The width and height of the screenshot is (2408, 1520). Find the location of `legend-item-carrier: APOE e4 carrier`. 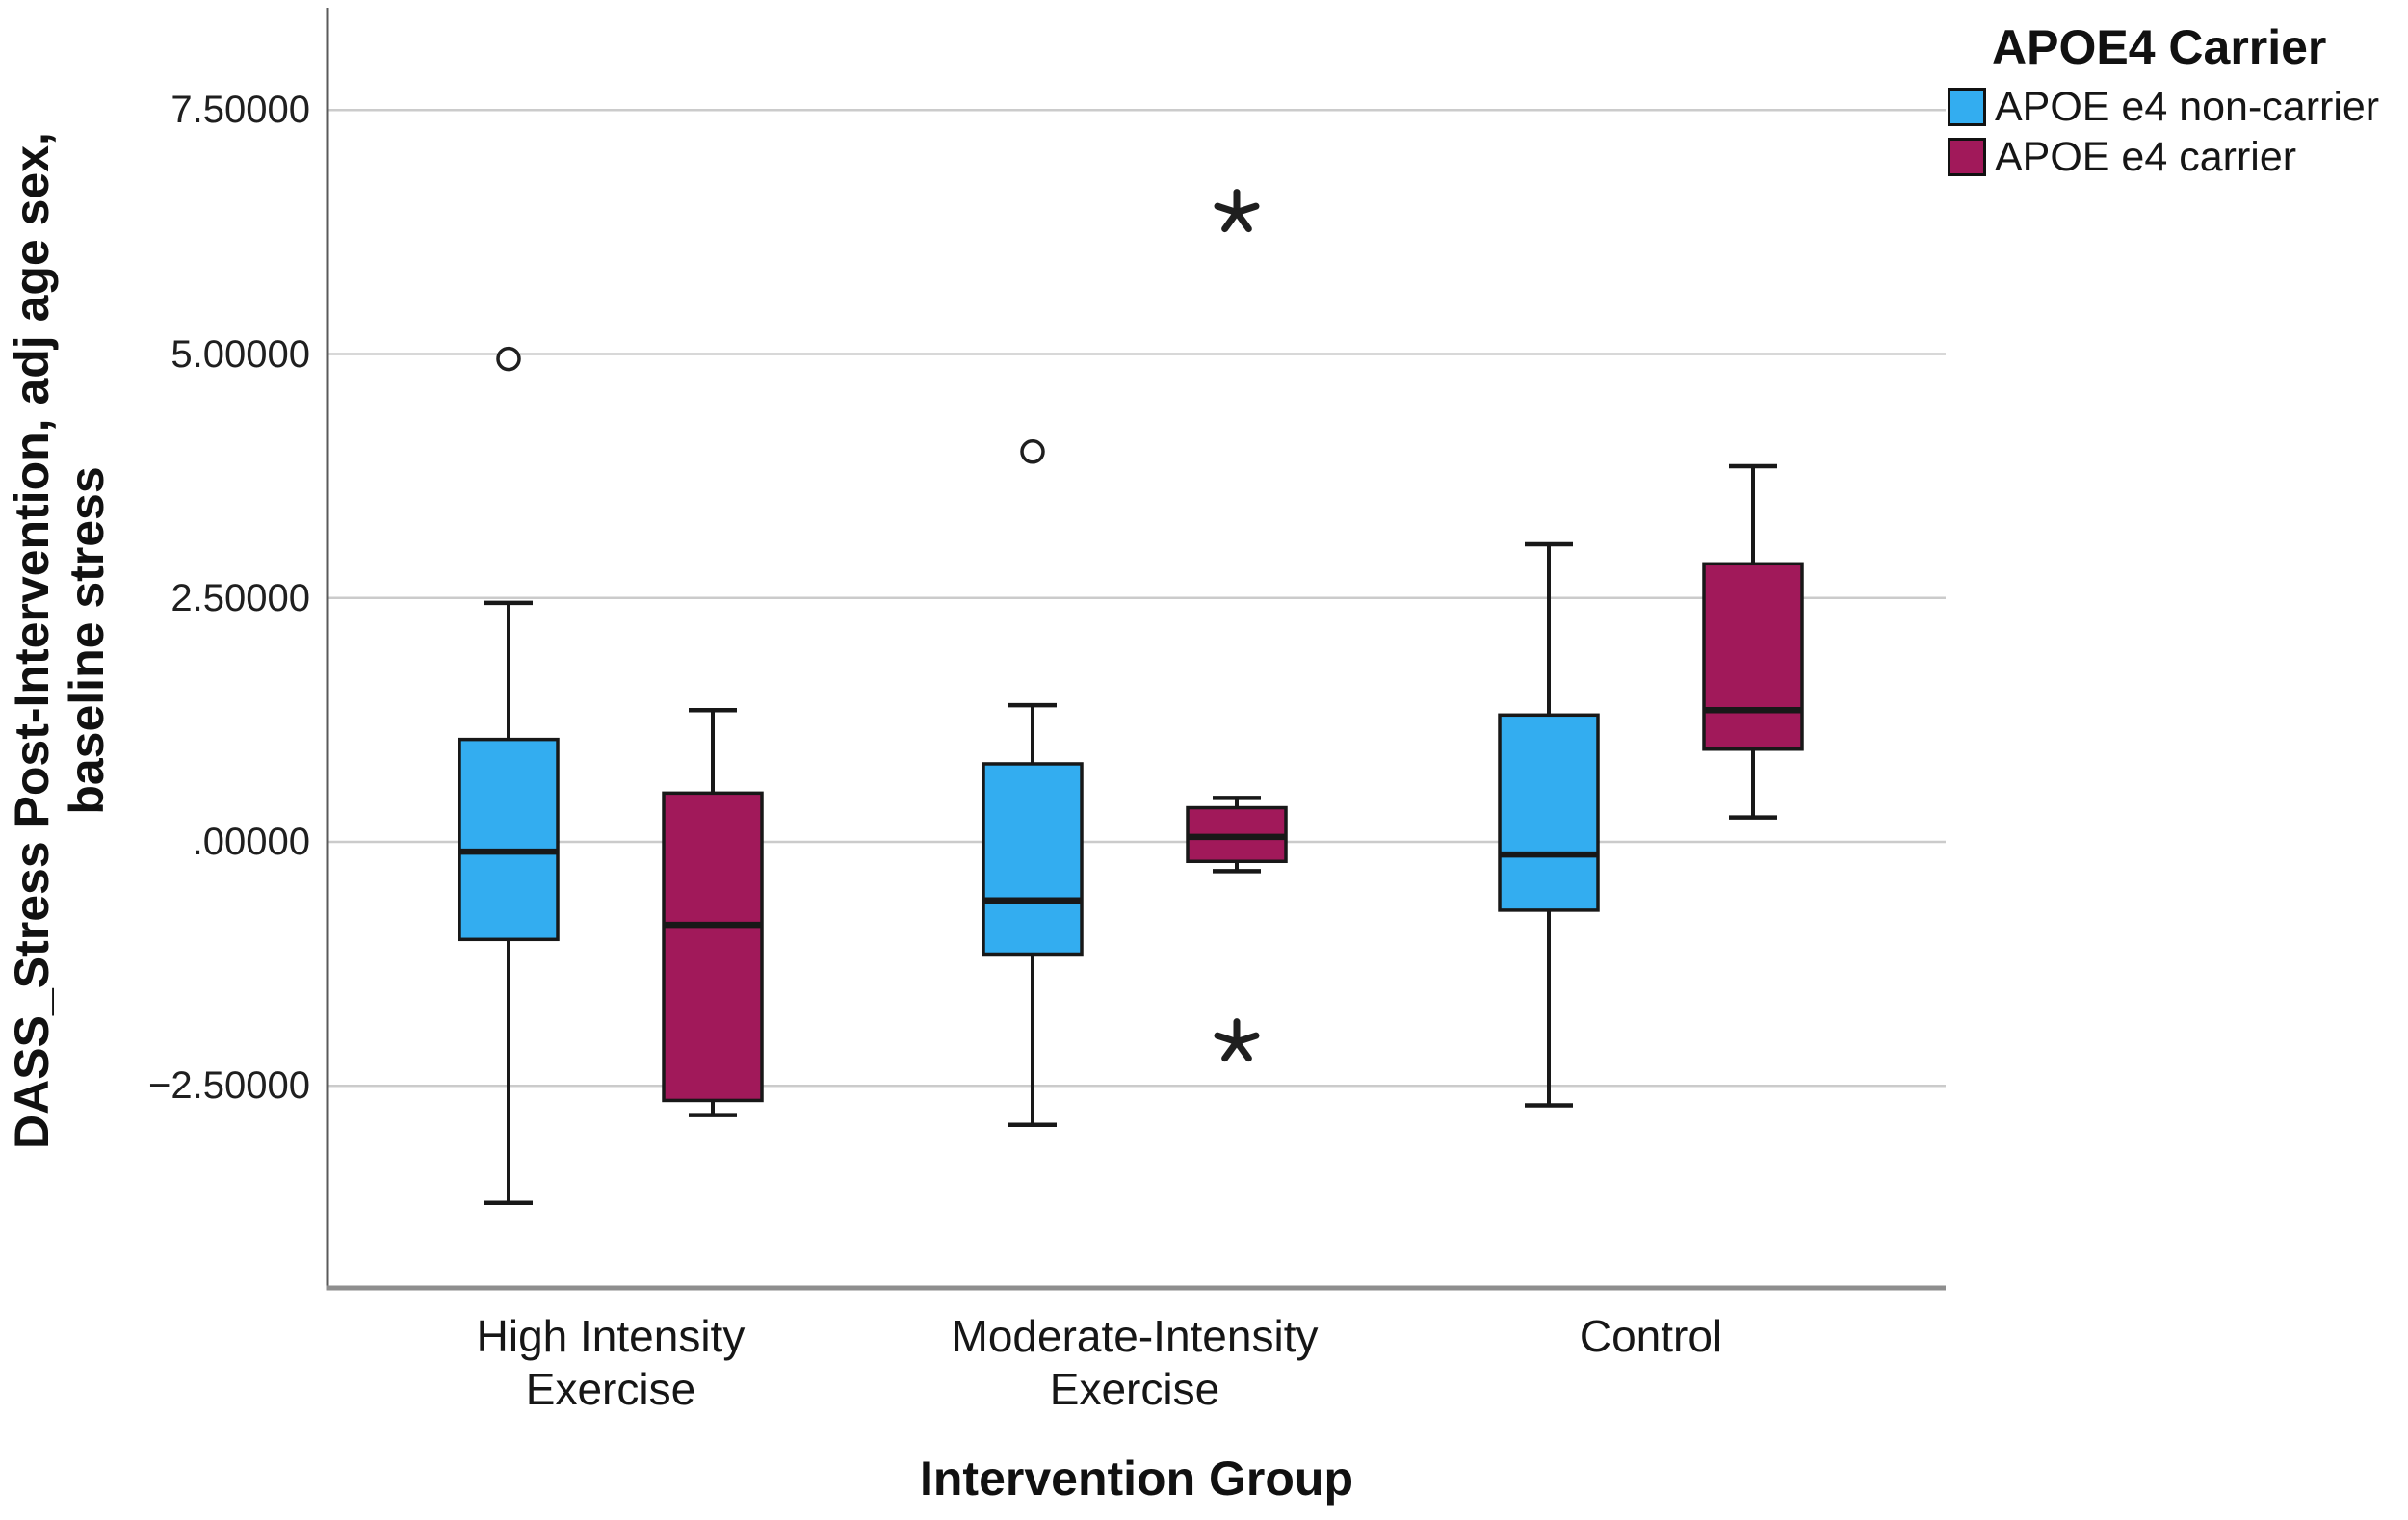

legend-item-carrier: APOE e4 carrier is located at coordinates (2163, 157).